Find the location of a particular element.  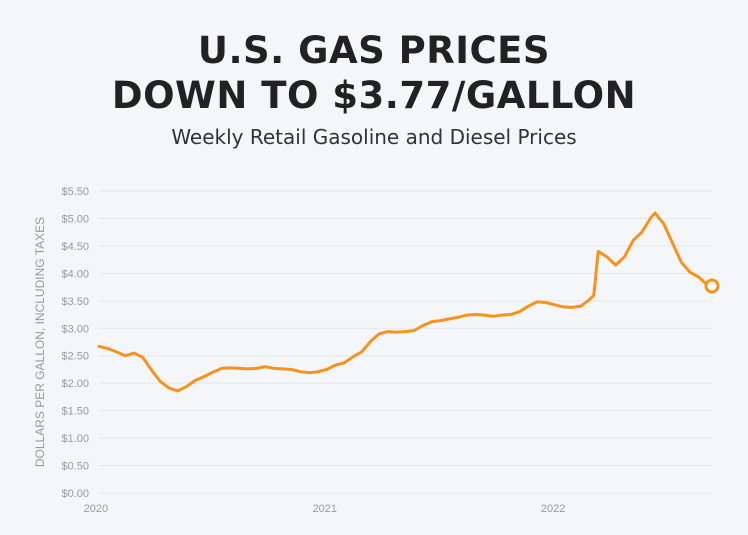

endpoint-marker is located at coordinates (712, 286).